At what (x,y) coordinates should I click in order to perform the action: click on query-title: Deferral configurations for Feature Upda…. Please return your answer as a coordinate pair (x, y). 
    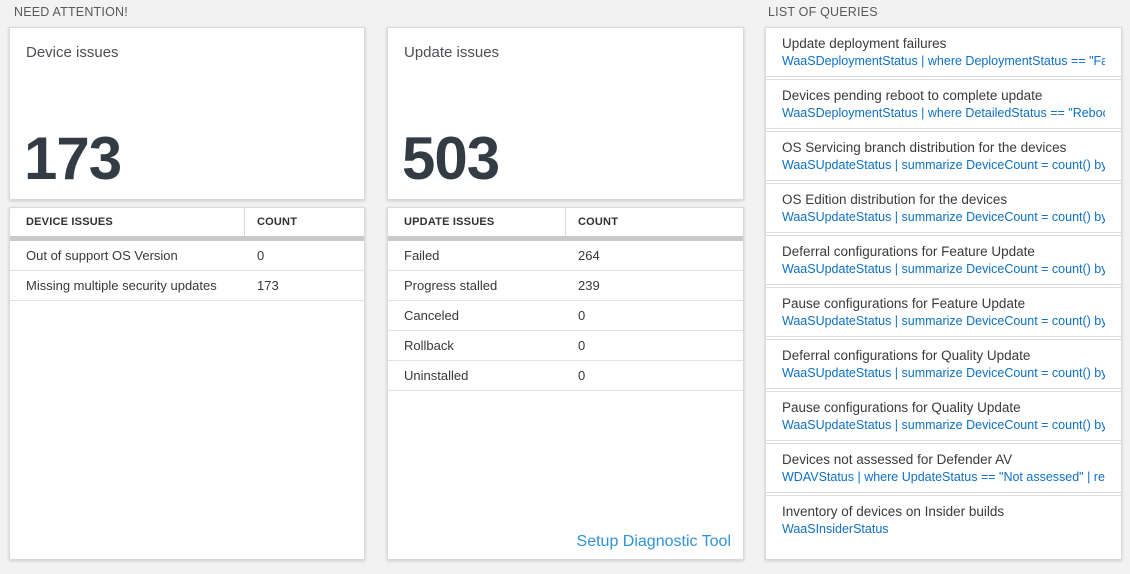
    Looking at the image, I should click on (908, 251).